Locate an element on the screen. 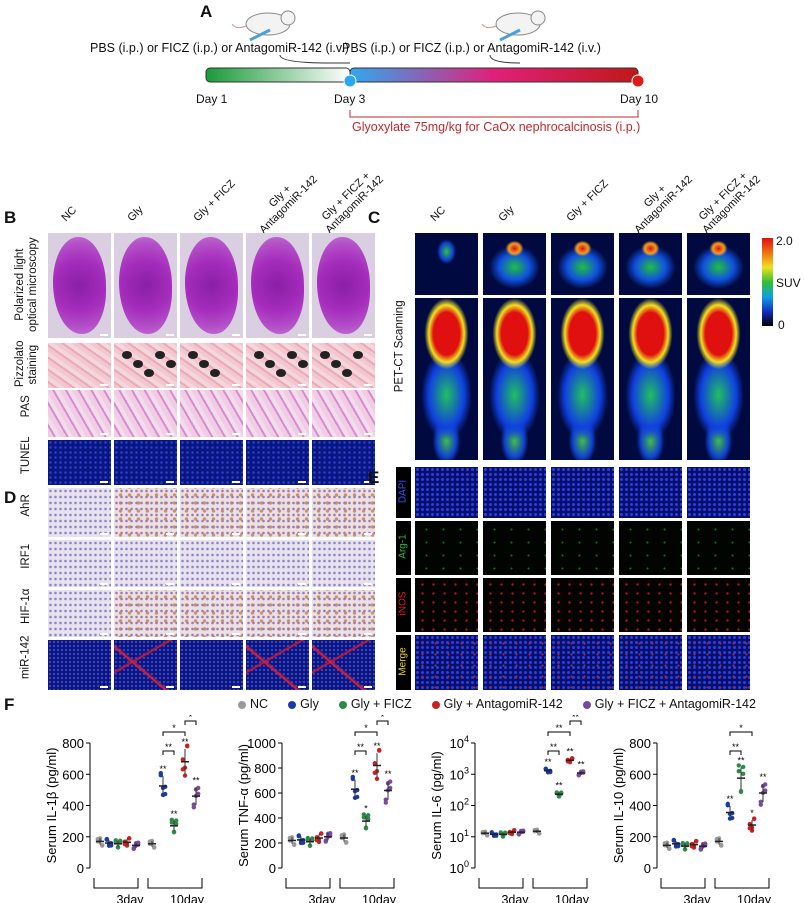 This screenshot has width=804, height=903. group-header: Gly + AntagomiR-142 is located at coordinates (288, 205).